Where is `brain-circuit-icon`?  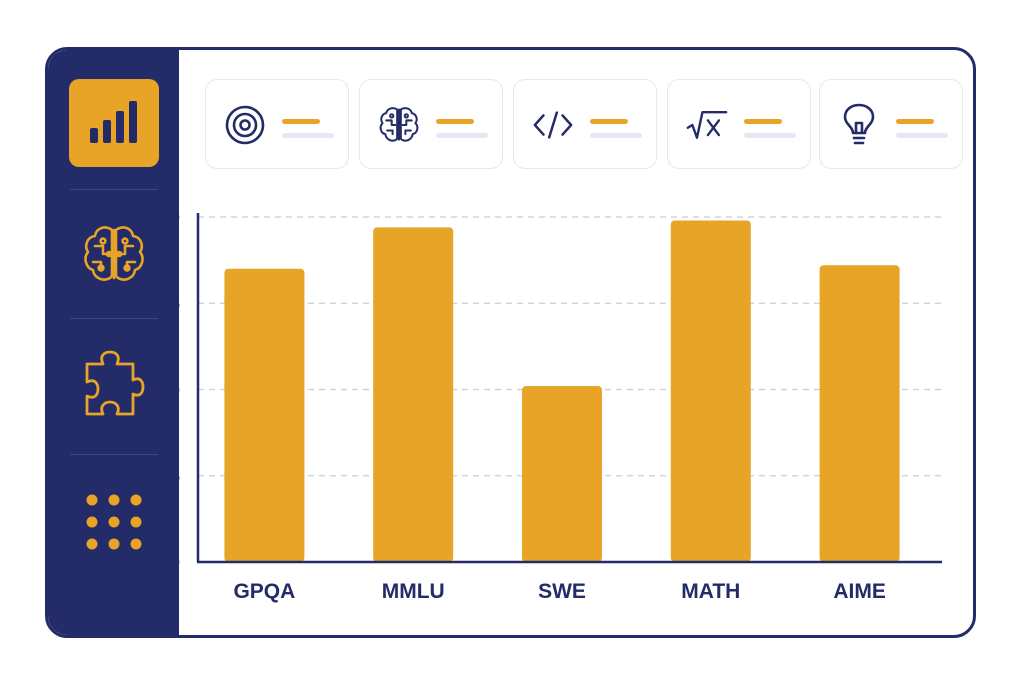
brain-circuit-icon is located at coordinates (113, 253).